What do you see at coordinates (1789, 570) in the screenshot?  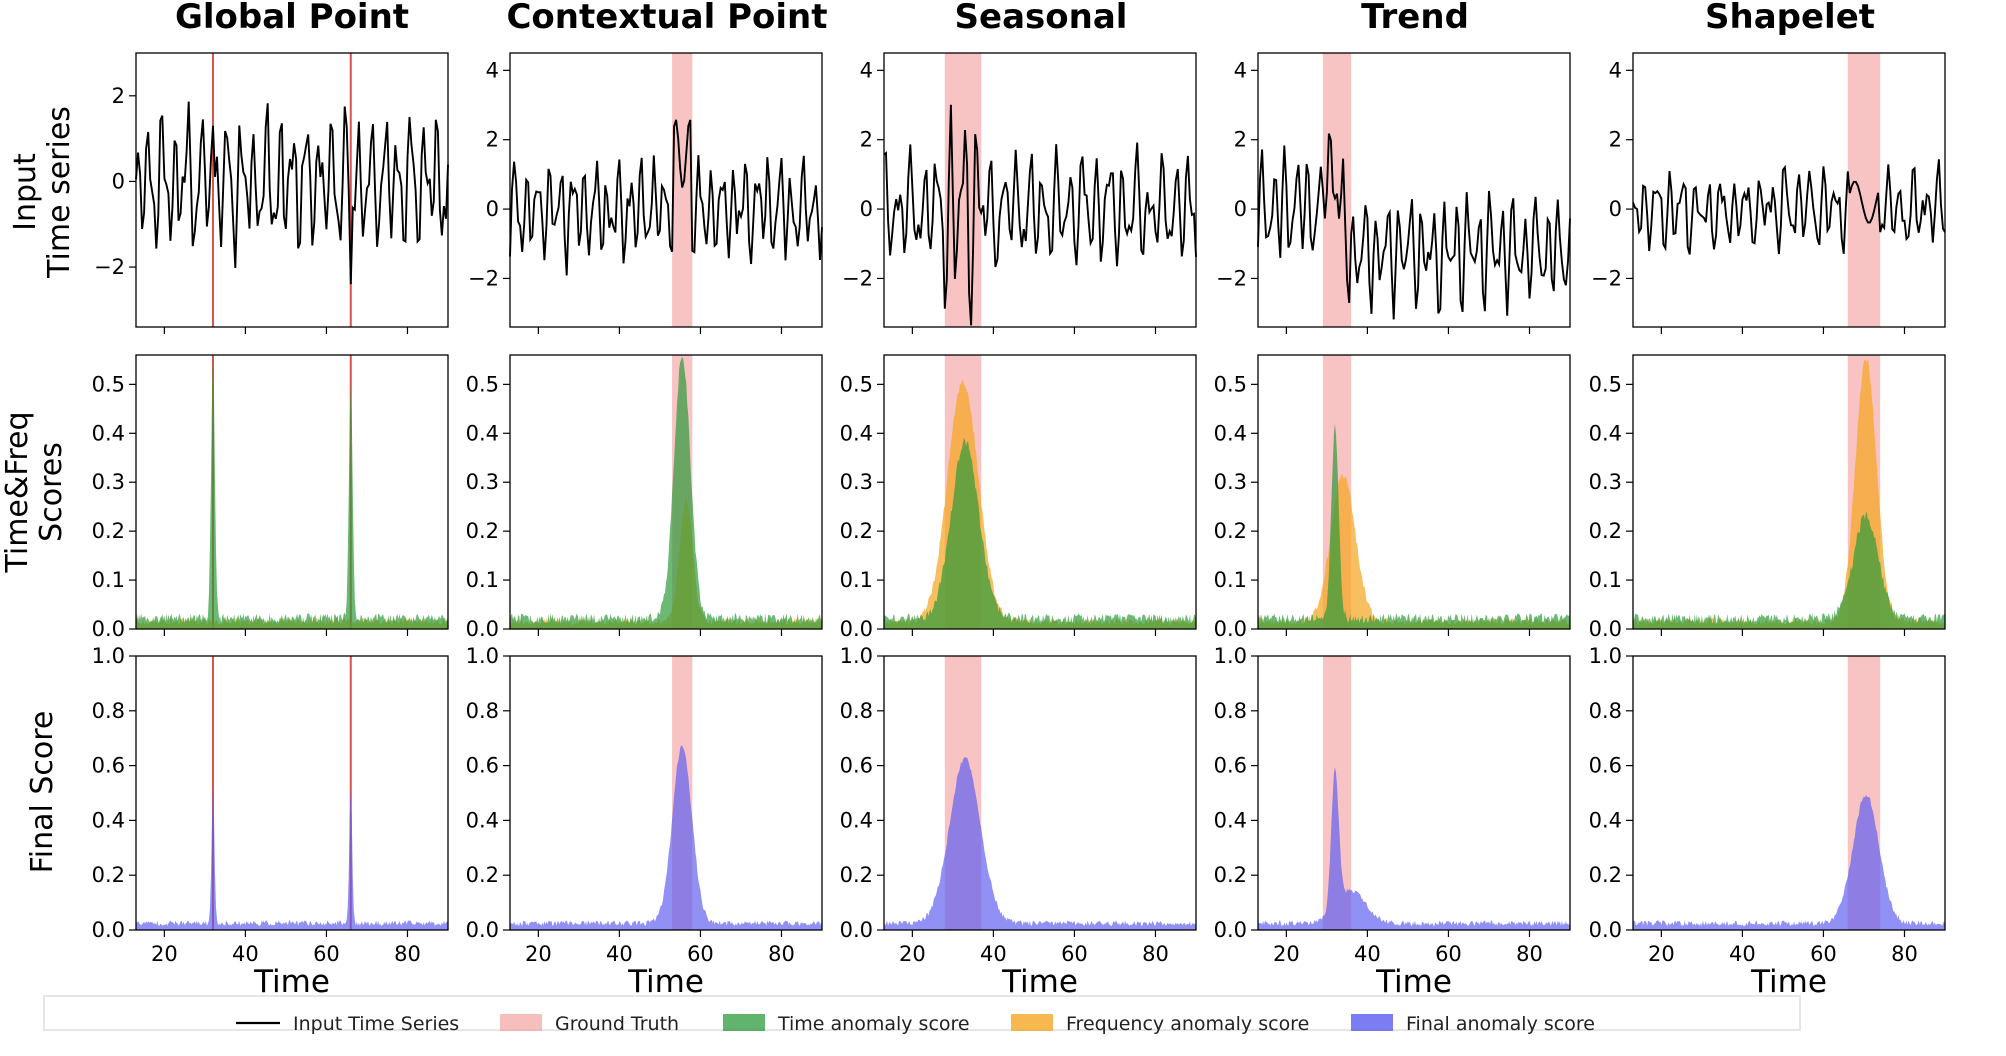 I see `panel-4-time-score-area` at bounding box center [1789, 570].